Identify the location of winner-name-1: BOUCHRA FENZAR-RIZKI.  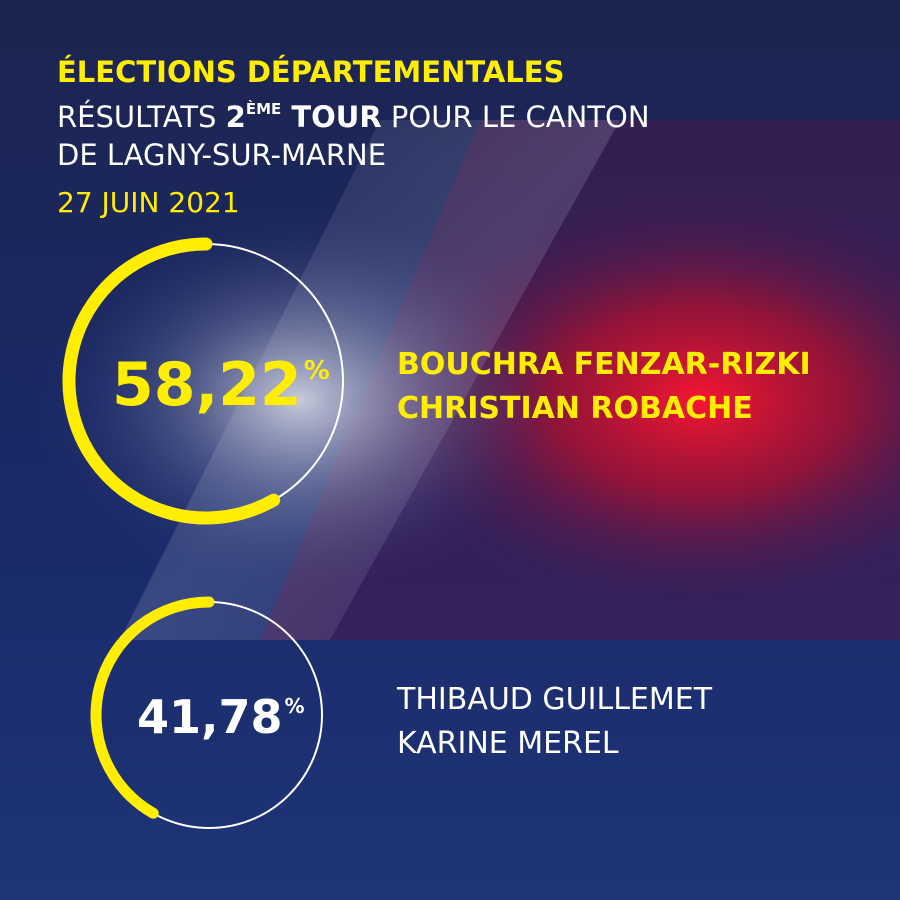
(604, 364).